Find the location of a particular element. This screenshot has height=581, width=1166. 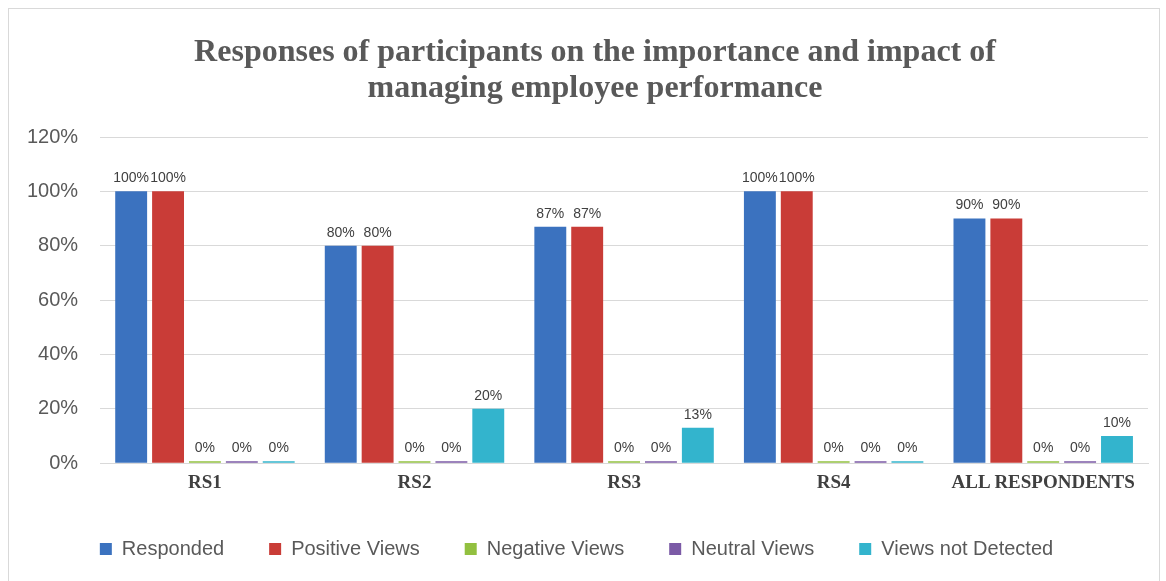

y-tick-label: 20% is located at coordinates (58, 407).